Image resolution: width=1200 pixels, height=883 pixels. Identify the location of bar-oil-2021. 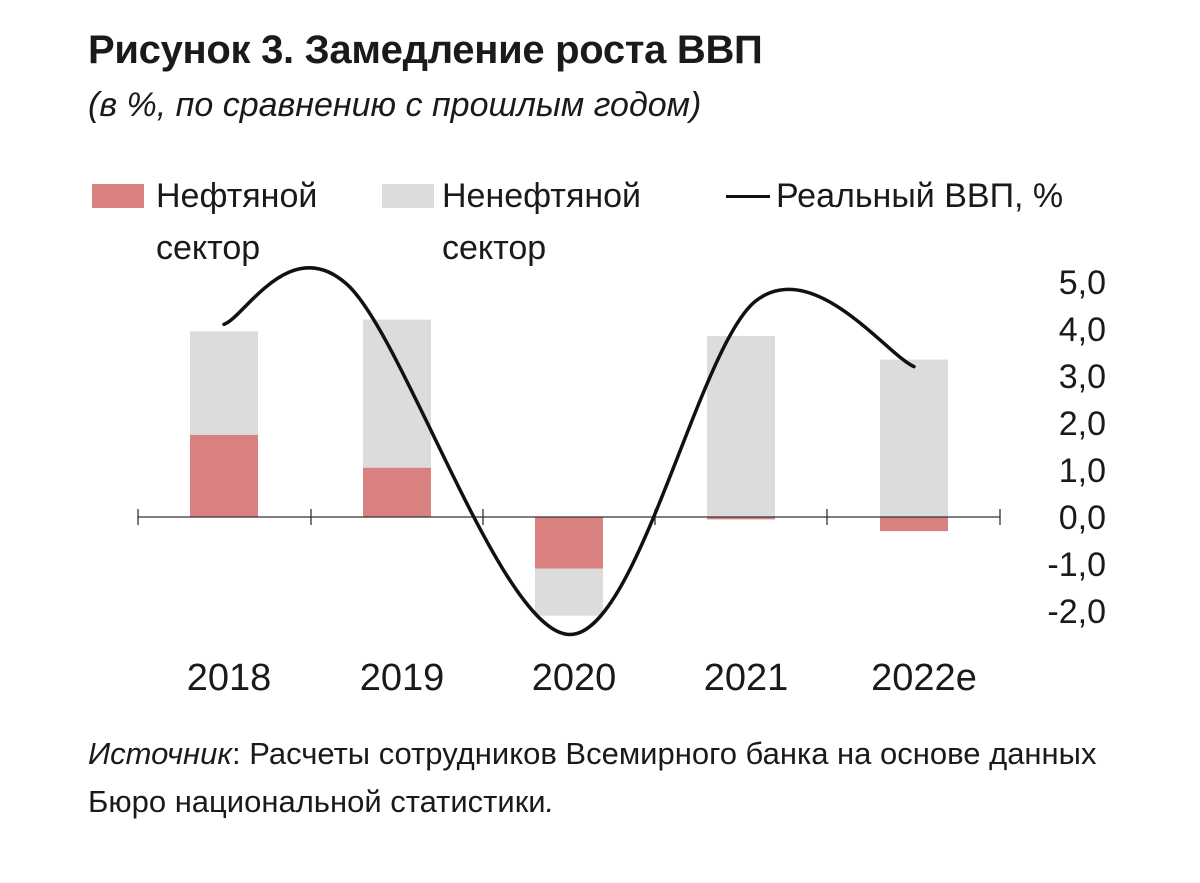
(741, 518).